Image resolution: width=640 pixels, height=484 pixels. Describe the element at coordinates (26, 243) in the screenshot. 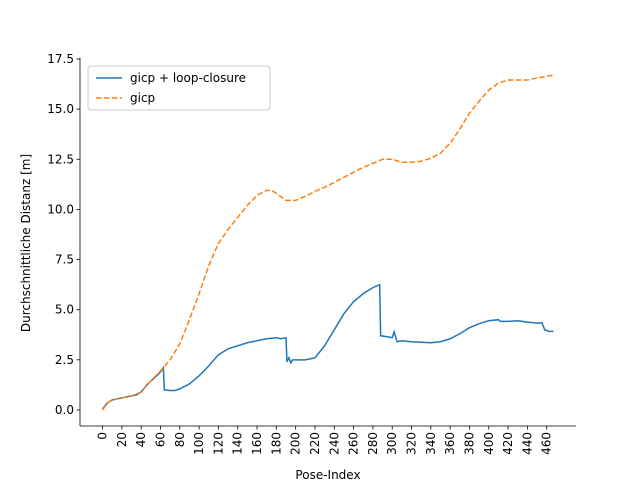

I see `y-axis-label: Durchschnittliche Distanz [m]` at that location.